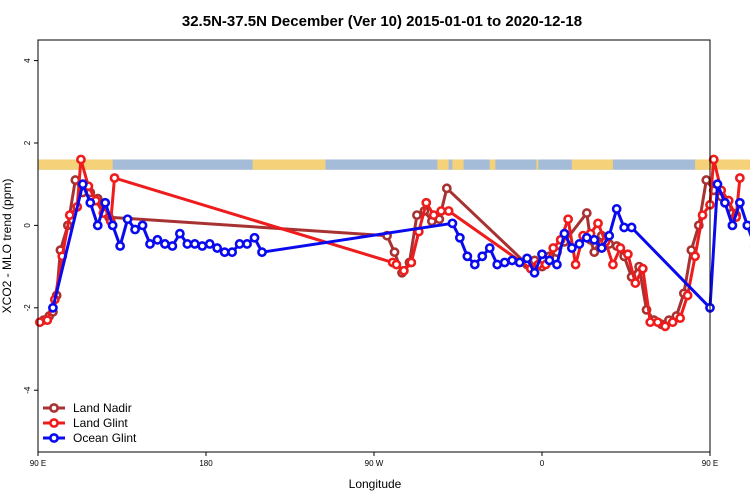 The height and width of the screenshot is (500, 750). Describe the element at coordinates (374, 463) in the screenshot. I see `x-tick-label: 90 W` at that location.